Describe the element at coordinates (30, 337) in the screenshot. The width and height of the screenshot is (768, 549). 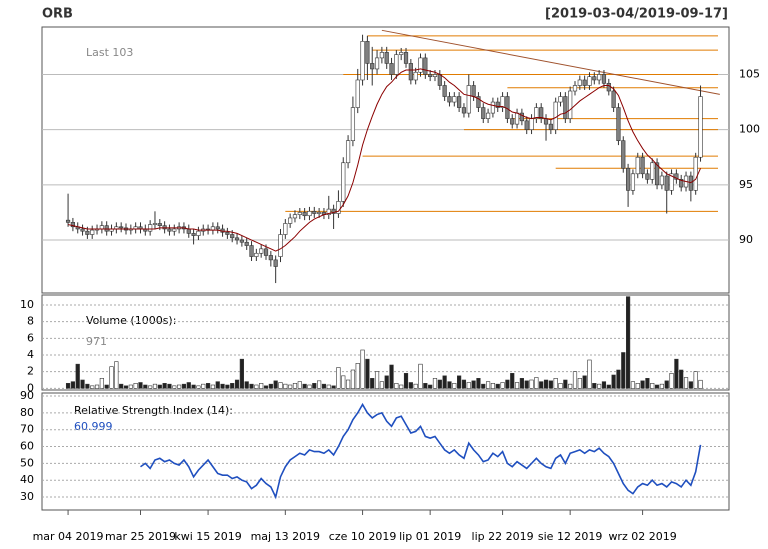
I see `y-tick-label: 6` at that location.